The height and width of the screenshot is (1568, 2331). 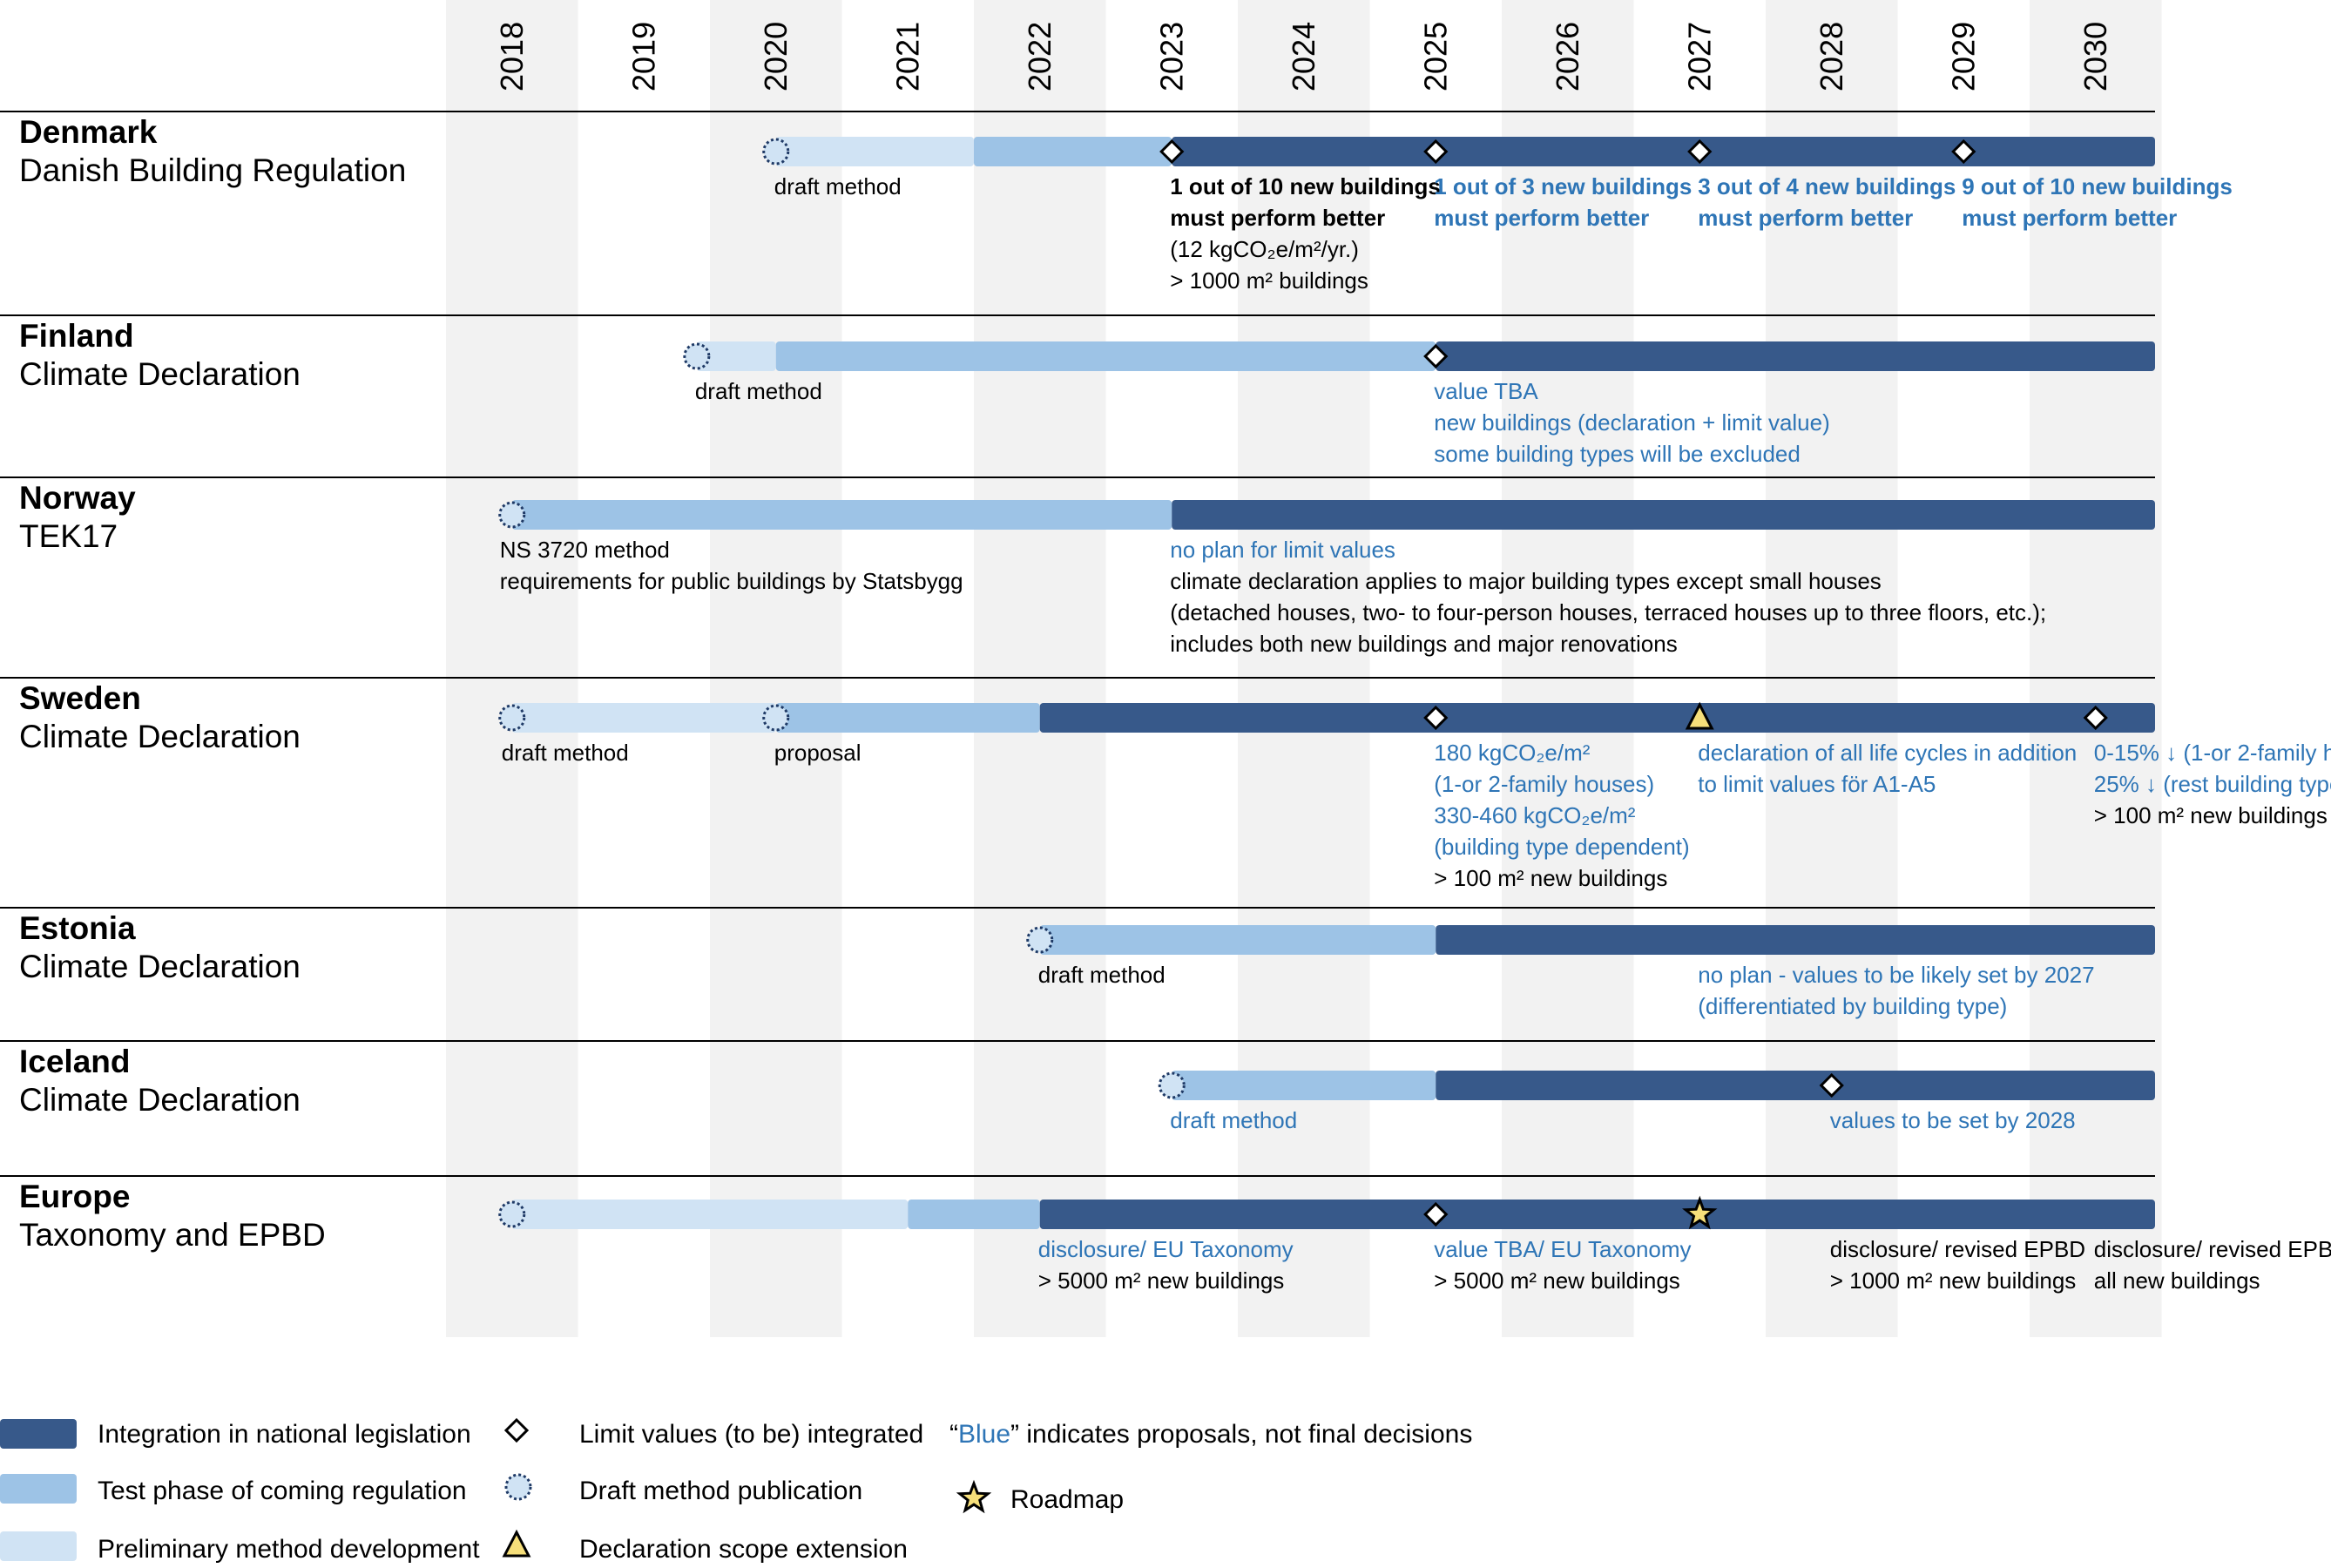 What do you see at coordinates (2211, 815) in the screenshot?
I see `annotation-line: > 100 m² new buildings` at bounding box center [2211, 815].